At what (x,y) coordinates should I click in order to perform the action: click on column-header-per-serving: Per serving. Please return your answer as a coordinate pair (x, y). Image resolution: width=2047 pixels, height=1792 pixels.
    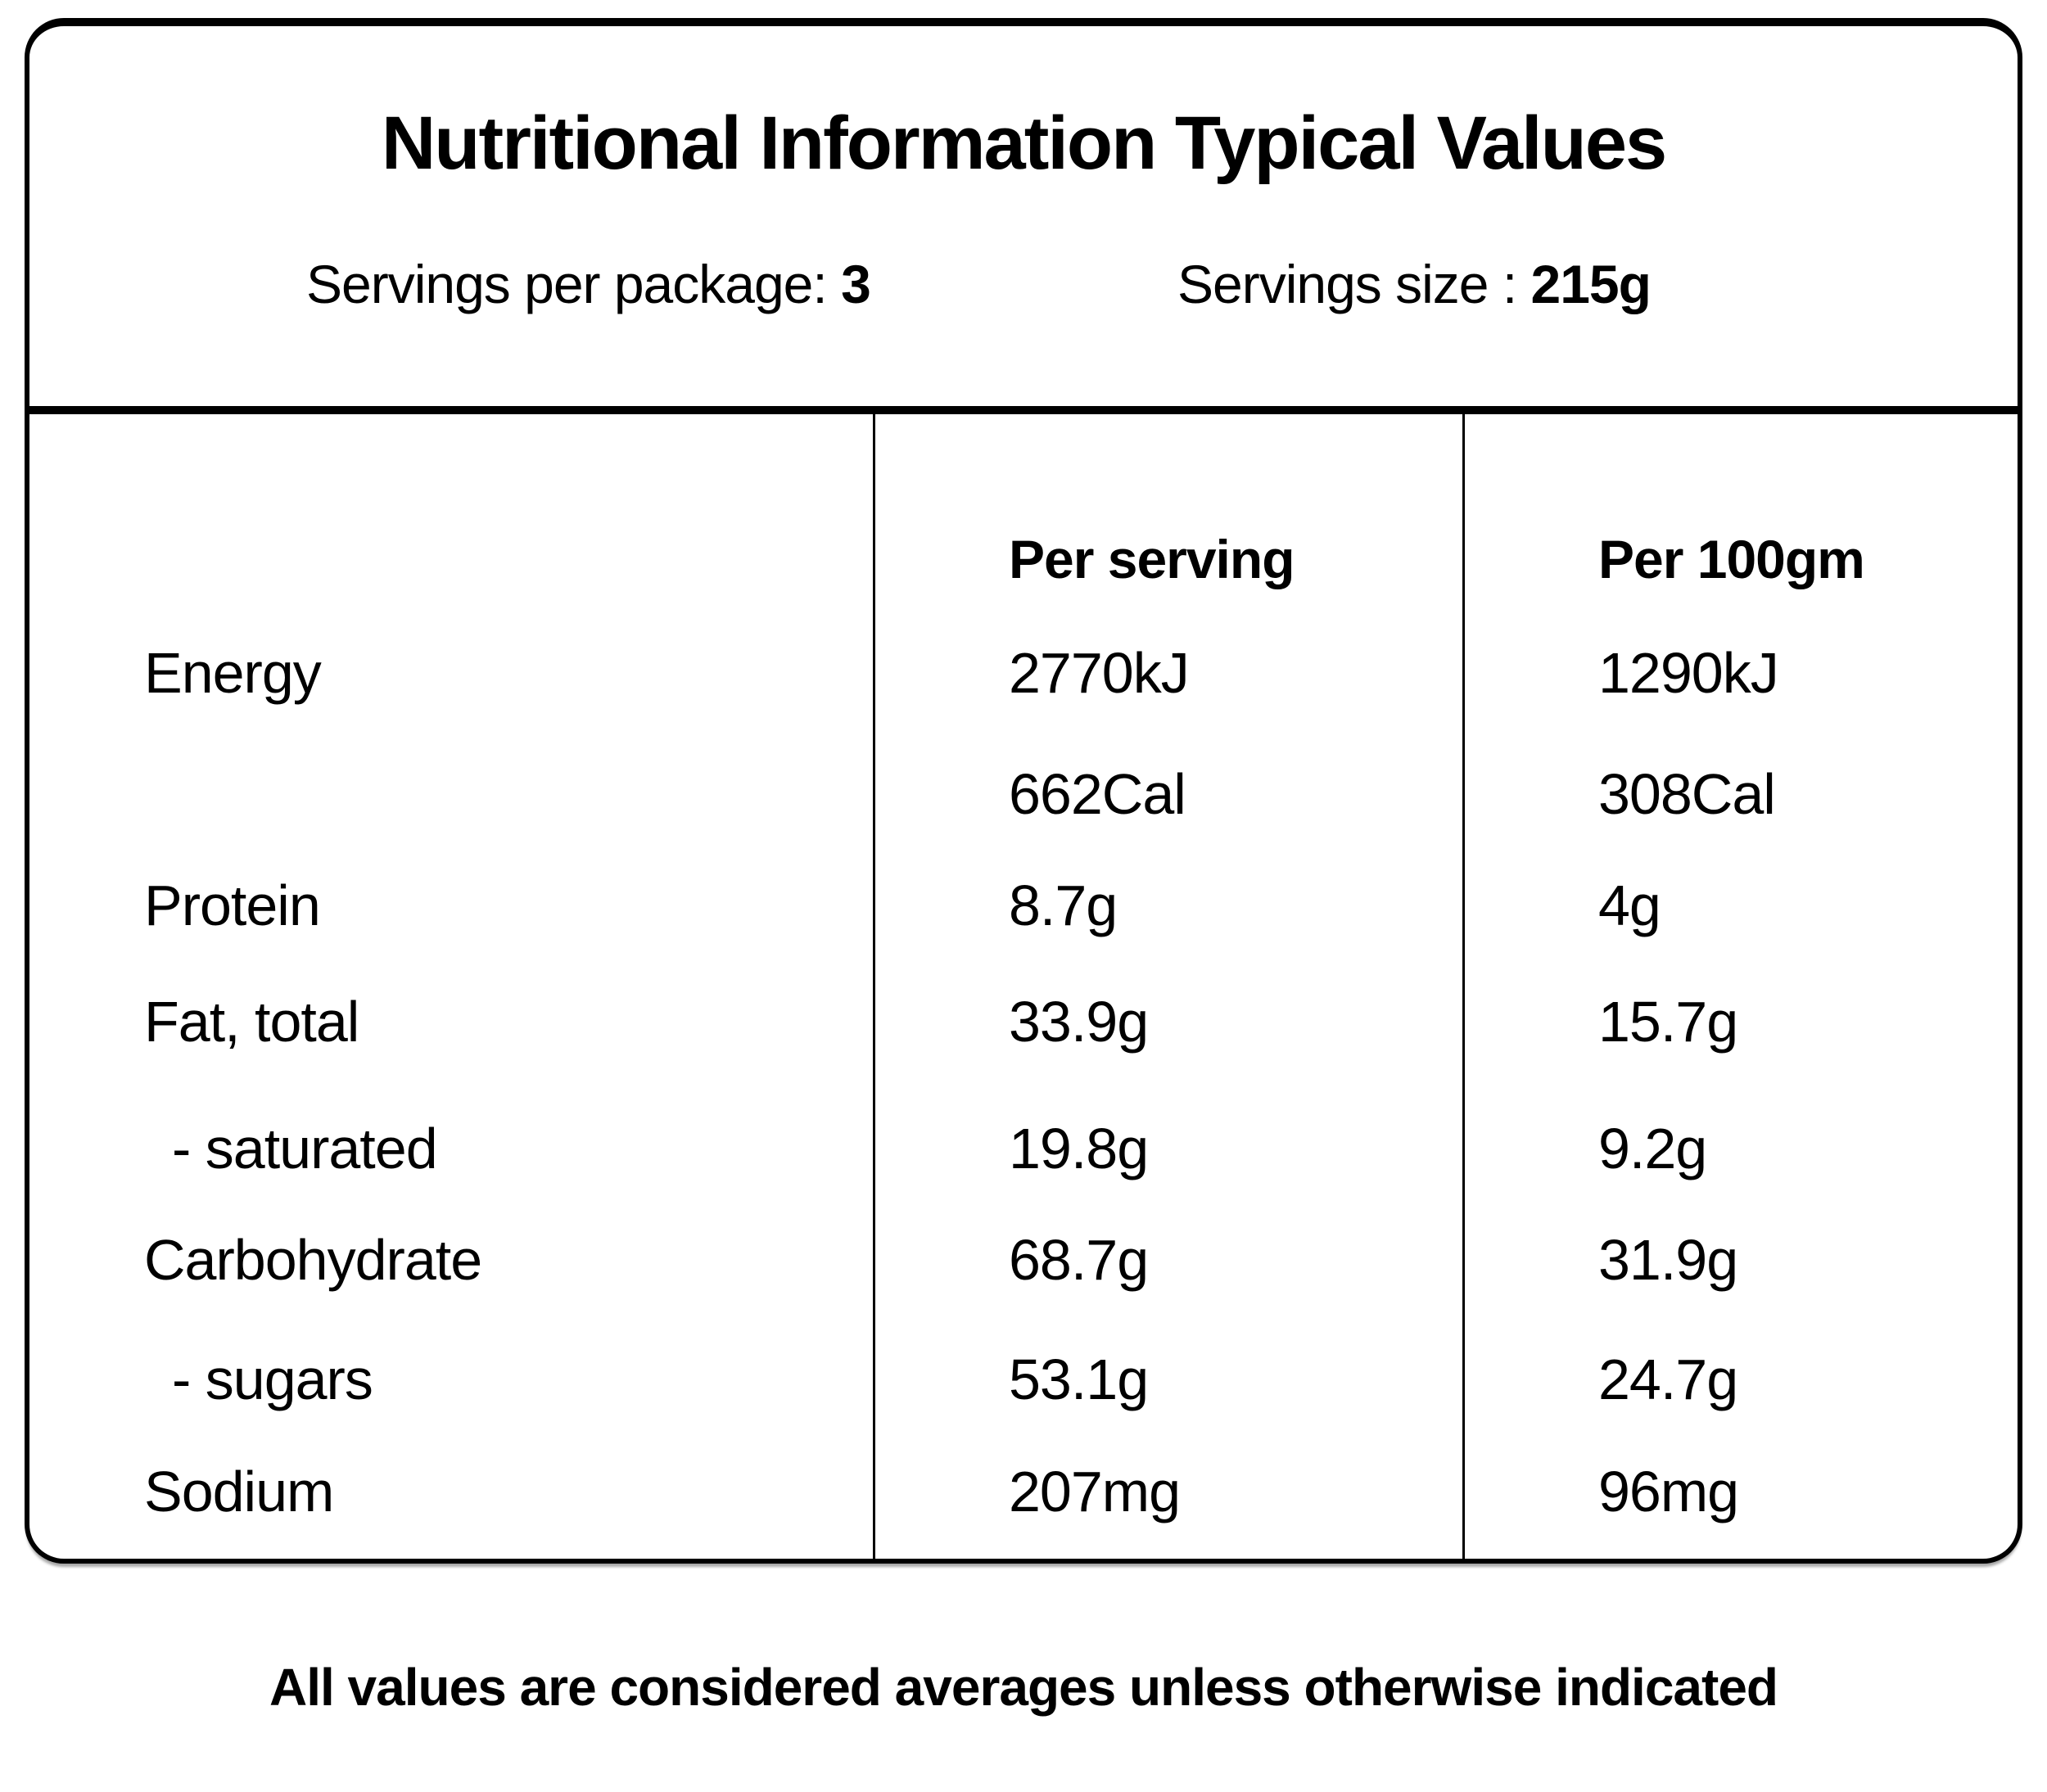
    Looking at the image, I should click on (1152, 559).